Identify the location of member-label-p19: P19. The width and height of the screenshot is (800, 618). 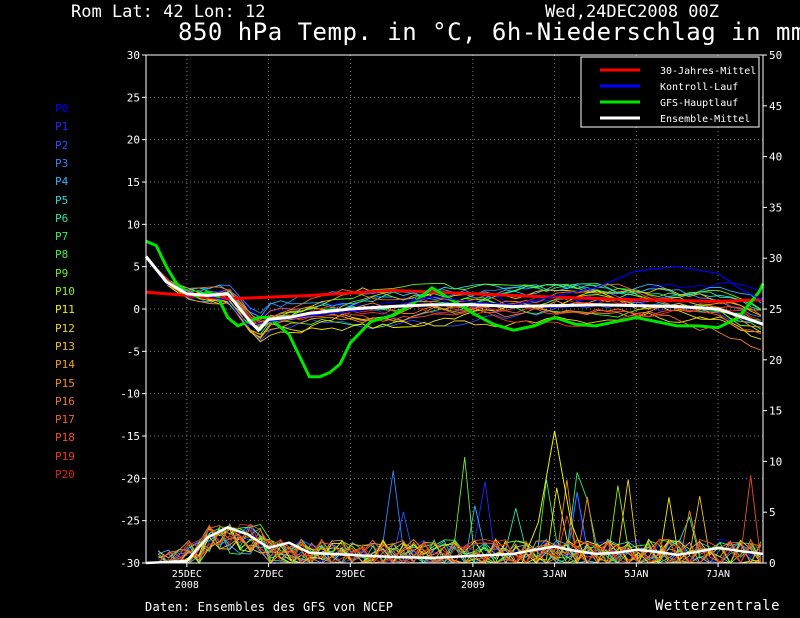
(65, 456).